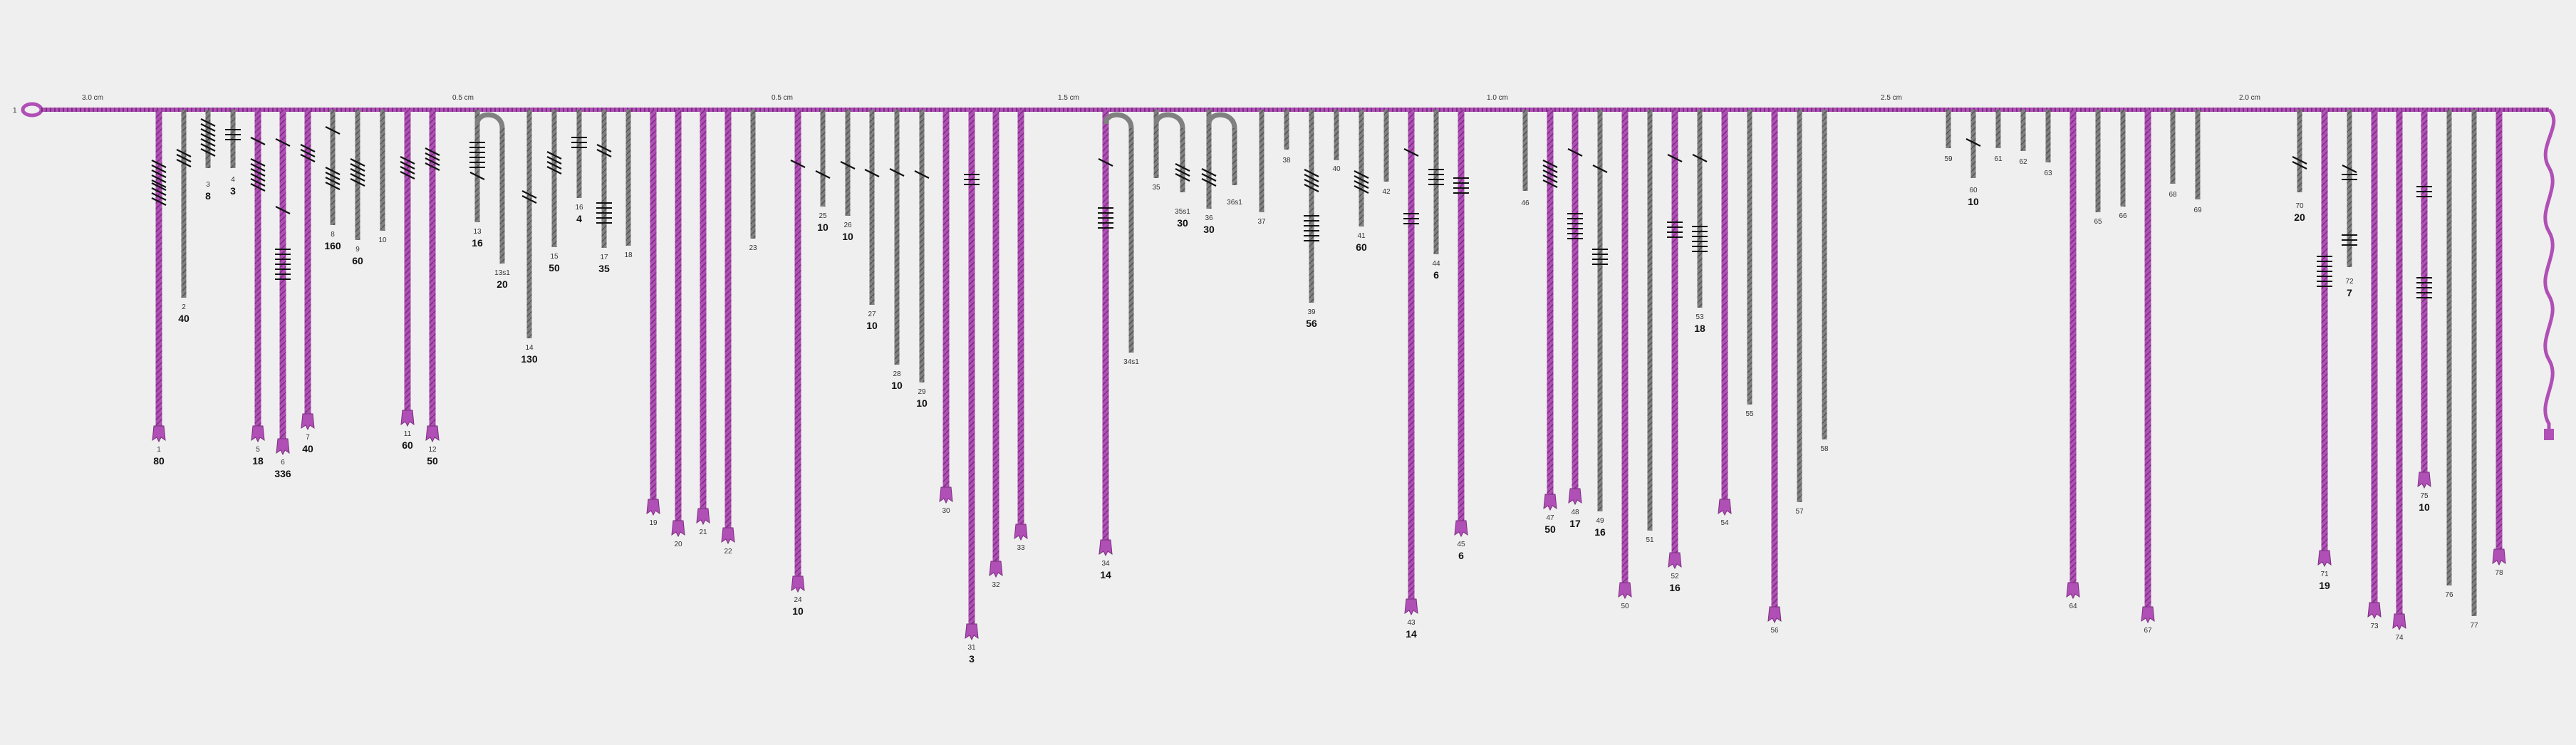 This screenshot has width=2576, height=745. What do you see at coordinates (1575, 512) in the screenshot?
I see `cord-label-48: 48` at bounding box center [1575, 512].